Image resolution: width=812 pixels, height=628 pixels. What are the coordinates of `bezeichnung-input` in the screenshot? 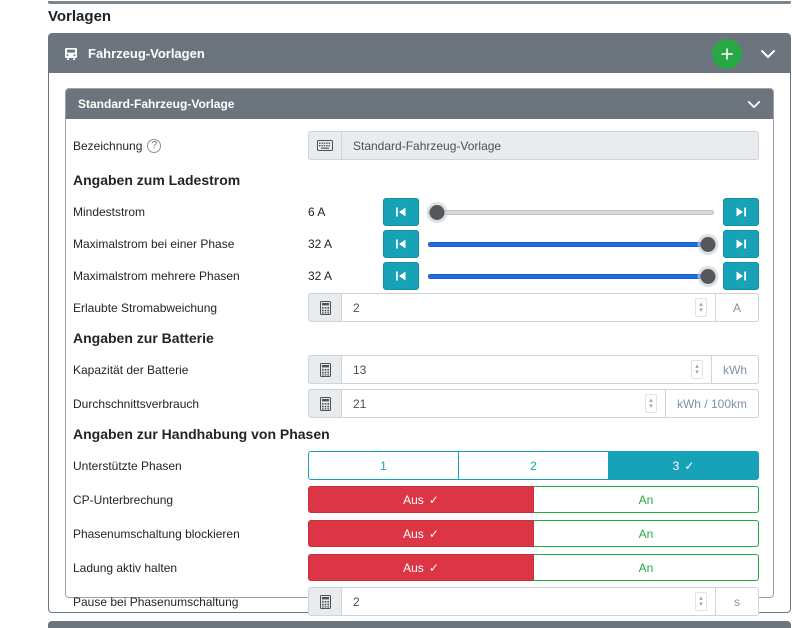 It's located at (551, 145).